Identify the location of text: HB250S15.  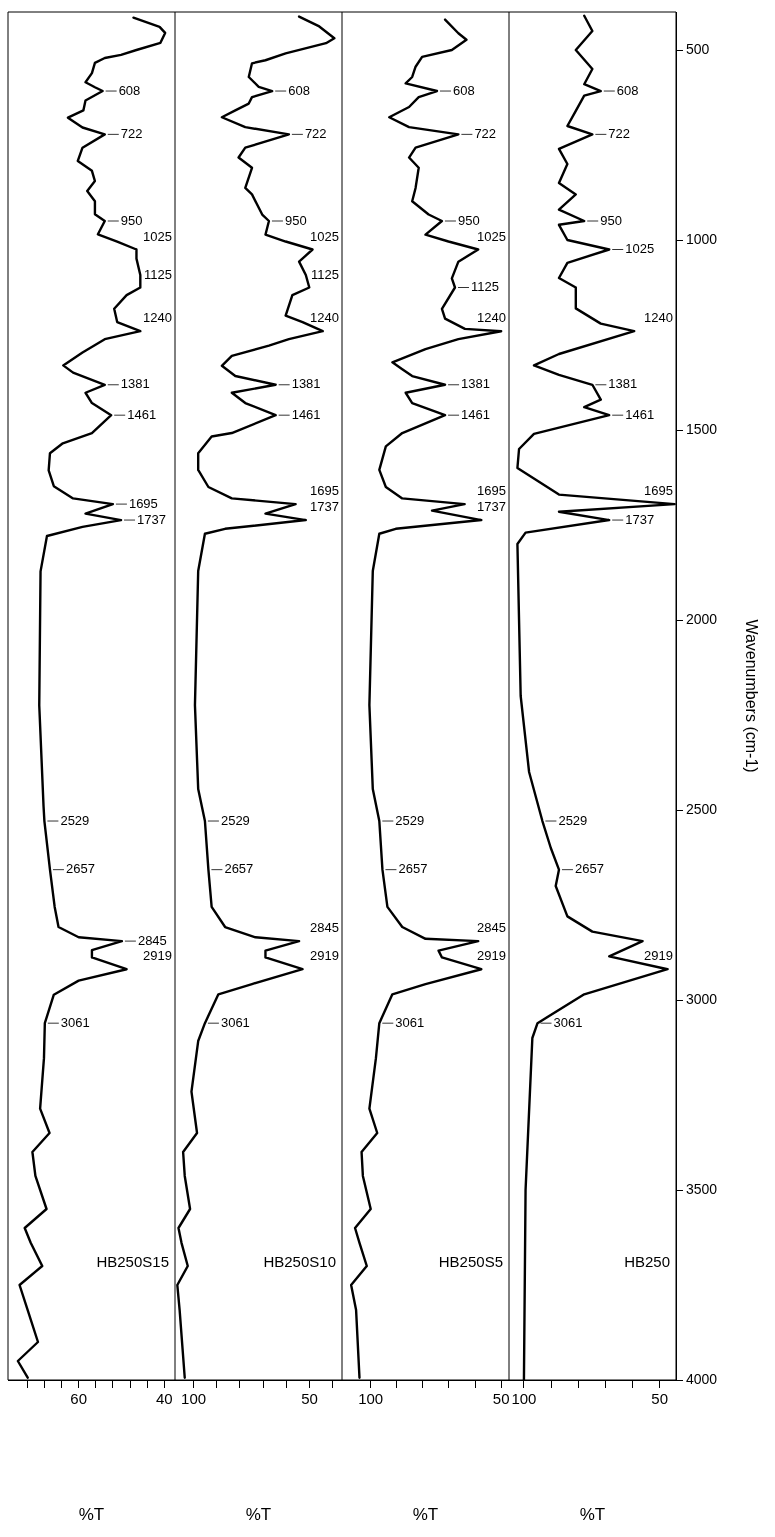
(132, 1262).